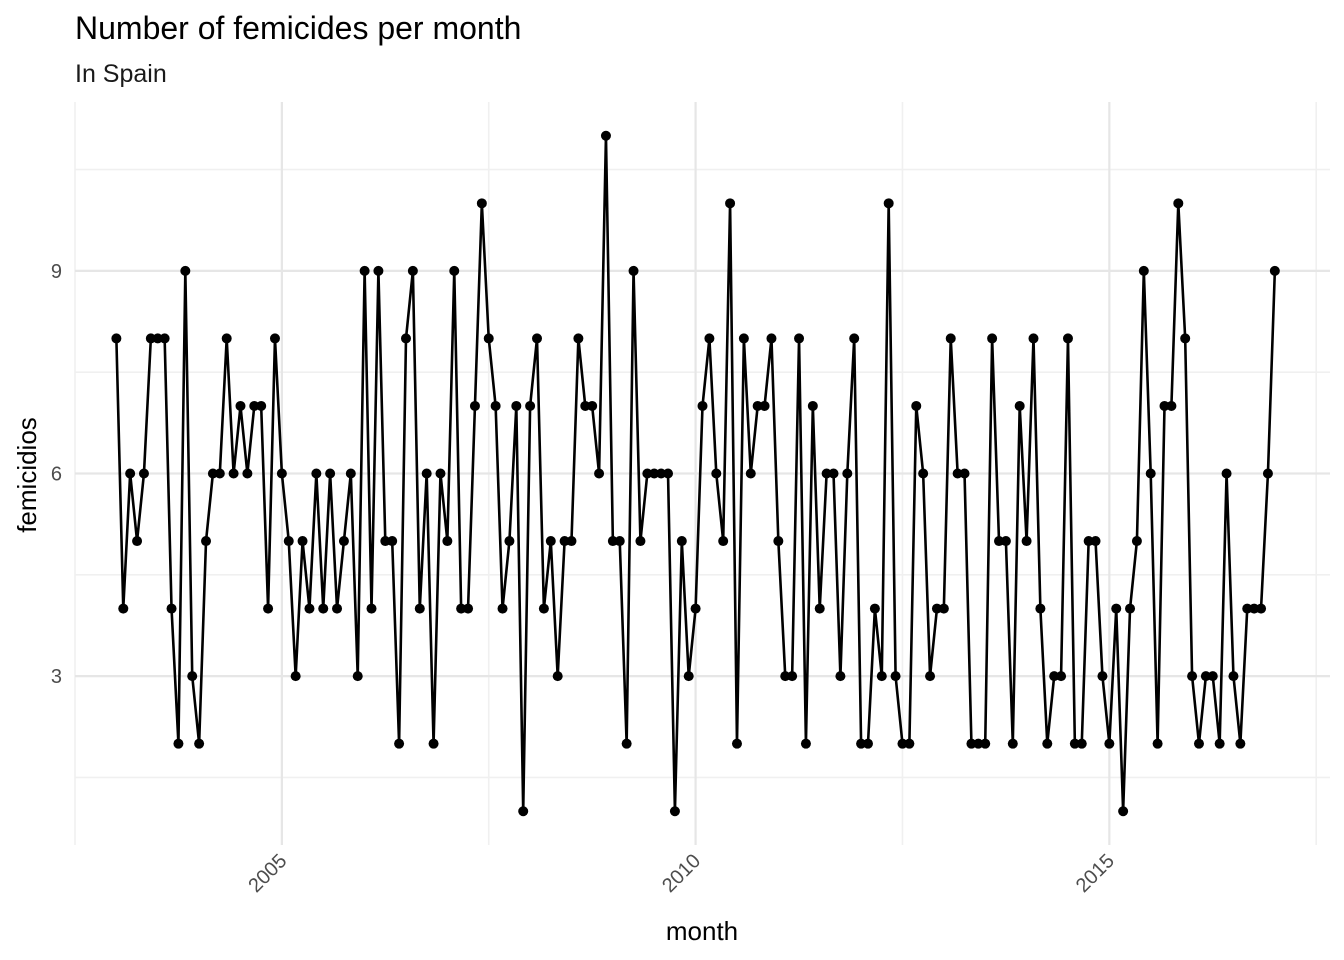 The height and width of the screenshot is (960, 1344). What do you see at coordinates (298, 28) in the screenshot?
I see `chart-title: Number of femicides per month` at bounding box center [298, 28].